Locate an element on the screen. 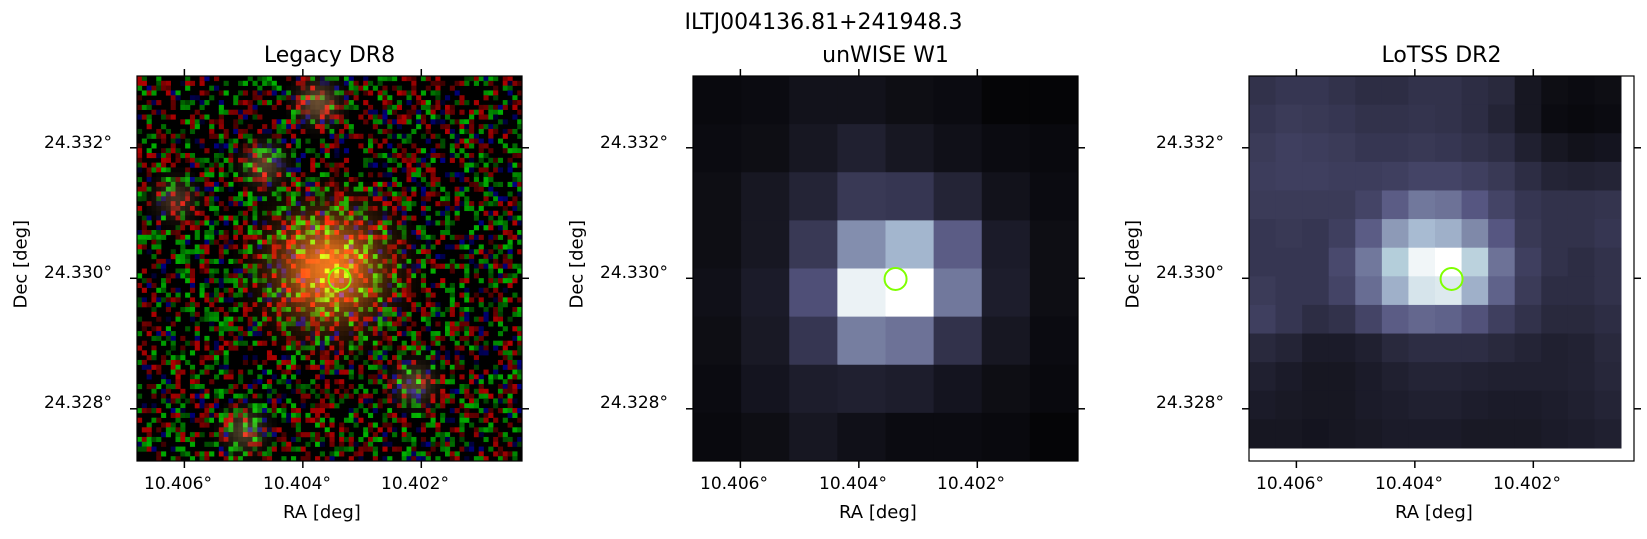 This screenshot has width=1647, height=539. panel-title-legacy: Legacy DR8 is located at coordinates (329, 55).